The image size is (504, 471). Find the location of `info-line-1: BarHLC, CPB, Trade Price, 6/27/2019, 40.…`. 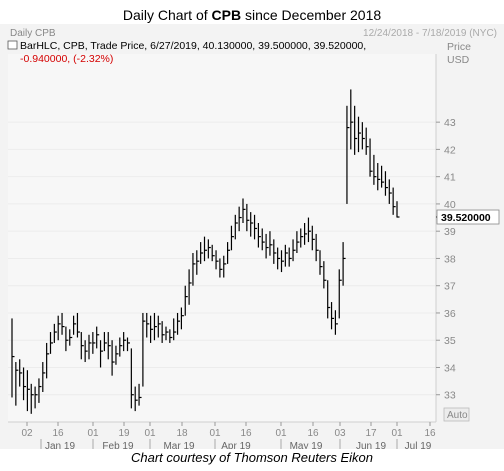

info-line-1: BarHLC, CPB, Trade Price, 6/27/2019, 40.… is located at coordinates (193, 46).